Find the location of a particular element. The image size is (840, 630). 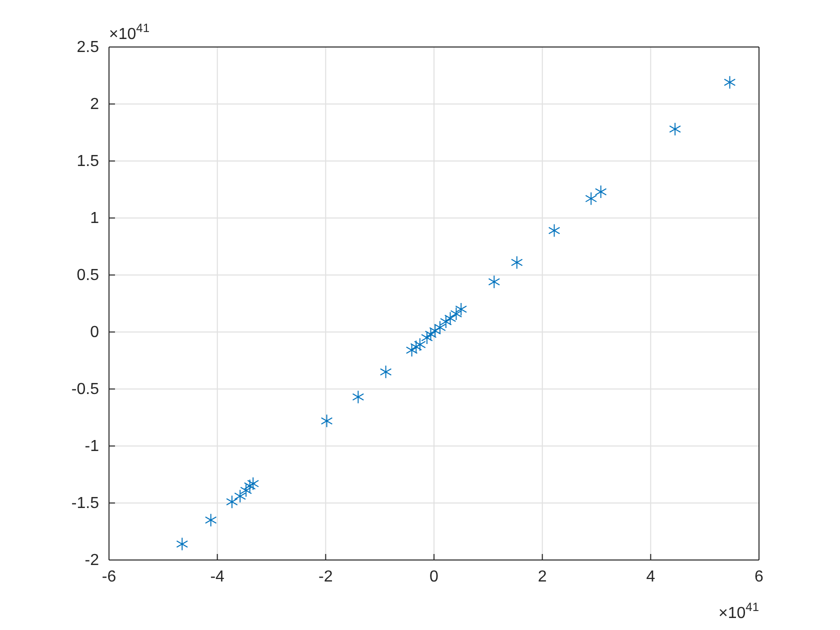

y-tick-label: -2 is located at coordinates (92, 561).